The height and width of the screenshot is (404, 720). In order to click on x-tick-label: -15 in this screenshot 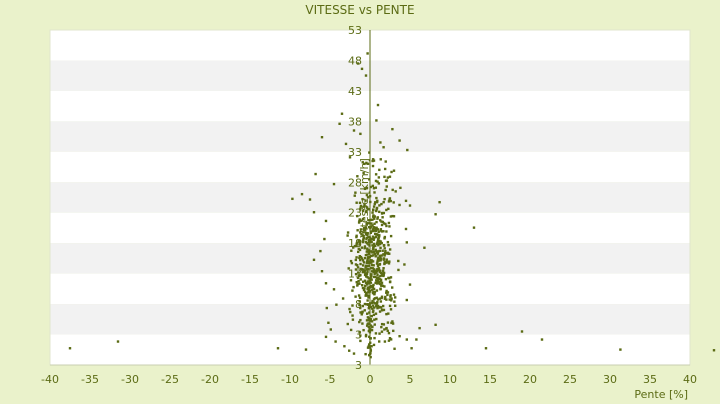, I will do `click(250, 379)`.